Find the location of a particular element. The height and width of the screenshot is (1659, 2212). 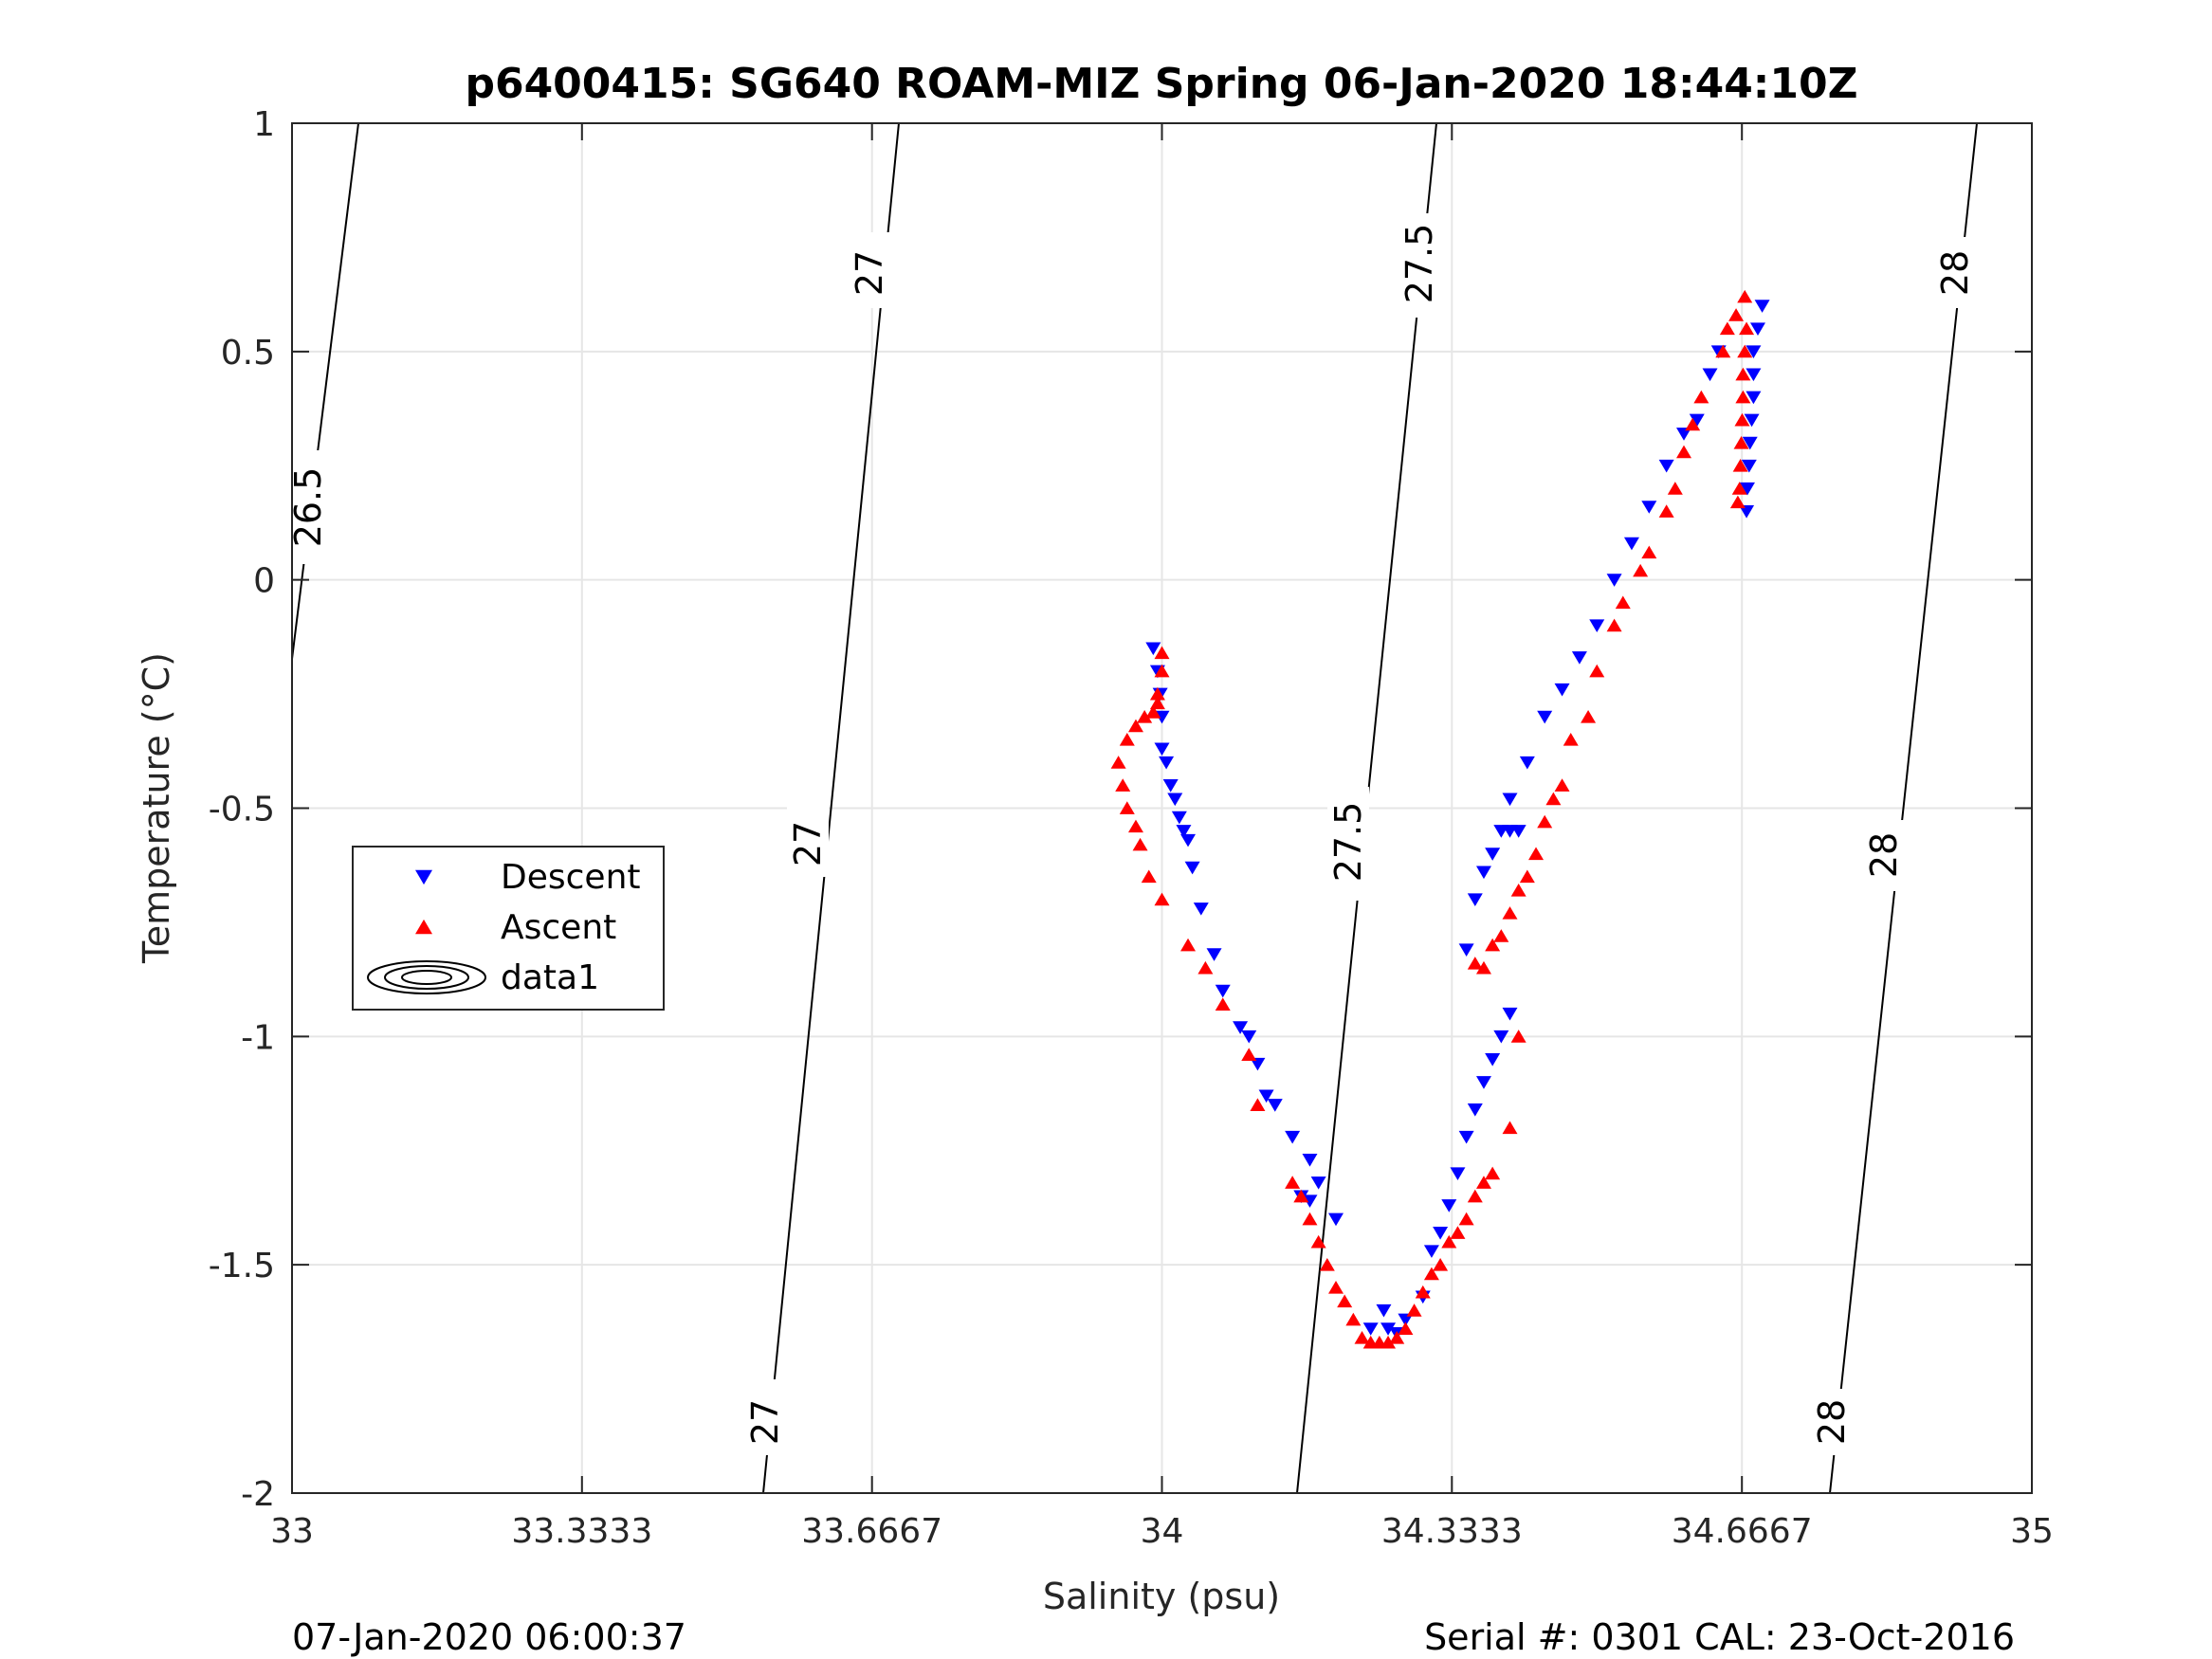

x-tick-label: 33 is located at coordinates (292, 1531).